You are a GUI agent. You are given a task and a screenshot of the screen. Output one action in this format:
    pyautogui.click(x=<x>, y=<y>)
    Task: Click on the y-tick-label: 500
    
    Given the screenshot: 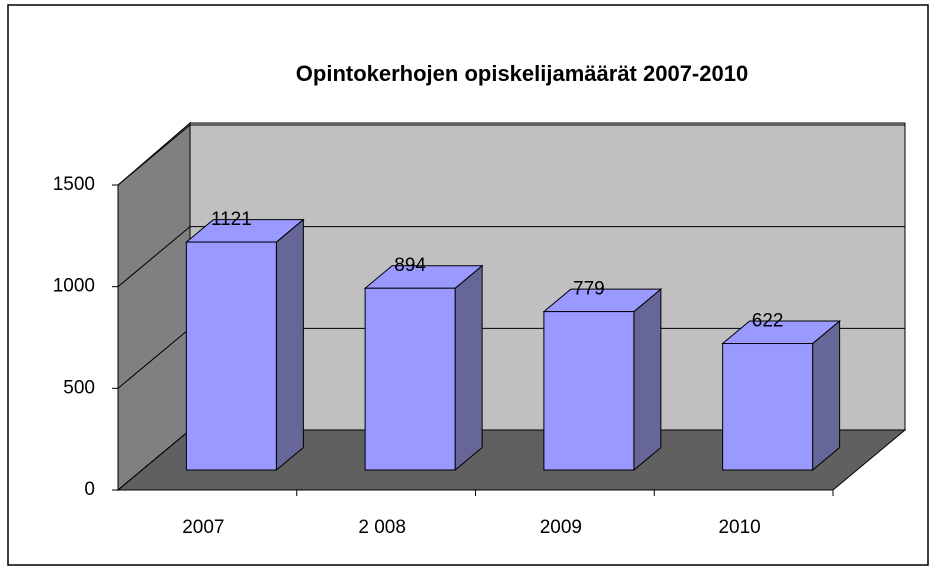 What is the action you would take?
    pyautogui.click(x=79, y=387)
    